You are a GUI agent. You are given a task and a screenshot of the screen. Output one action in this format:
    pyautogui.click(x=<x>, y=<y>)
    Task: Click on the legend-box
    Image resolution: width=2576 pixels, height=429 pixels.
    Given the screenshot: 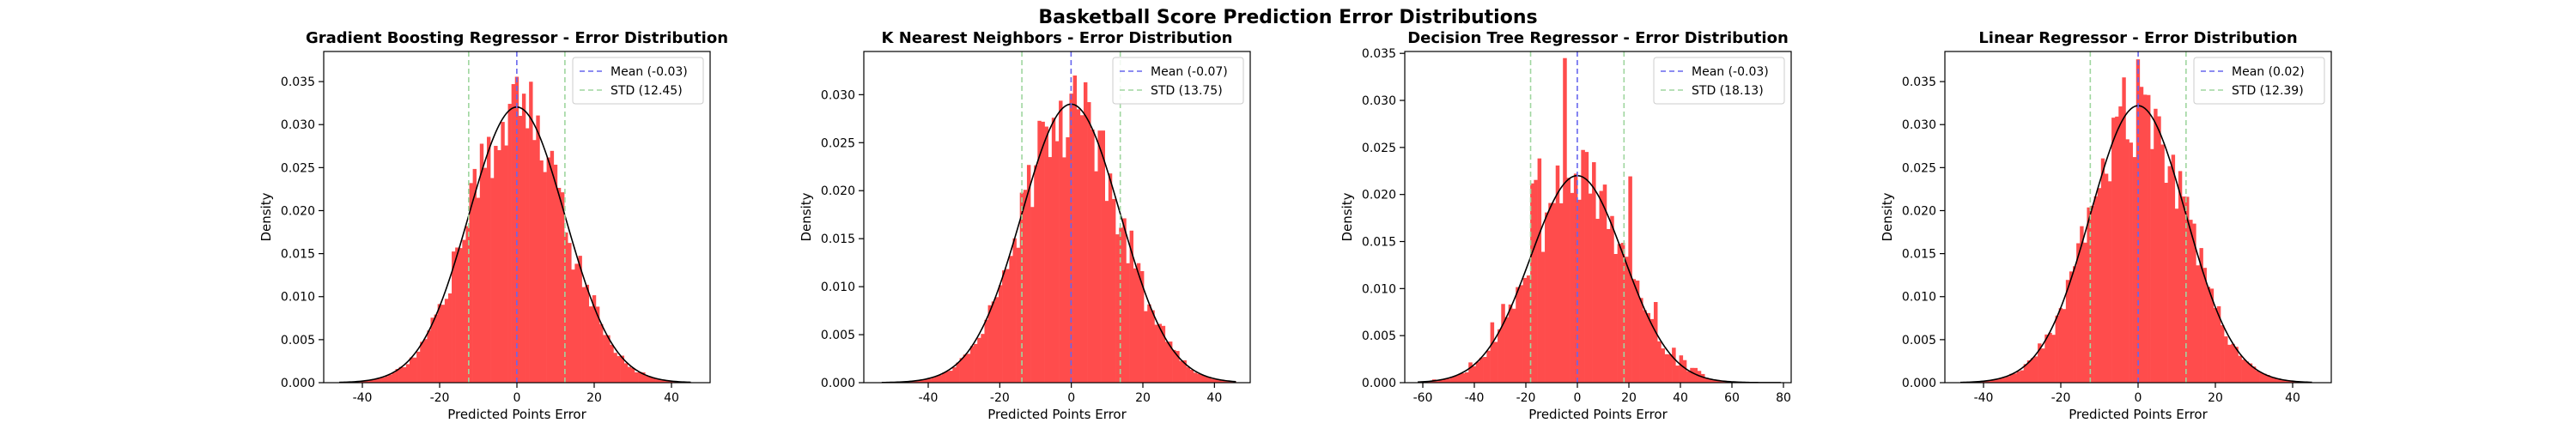 What is the action you would take?
    pyautogui.click(x=2259, y=81)
    